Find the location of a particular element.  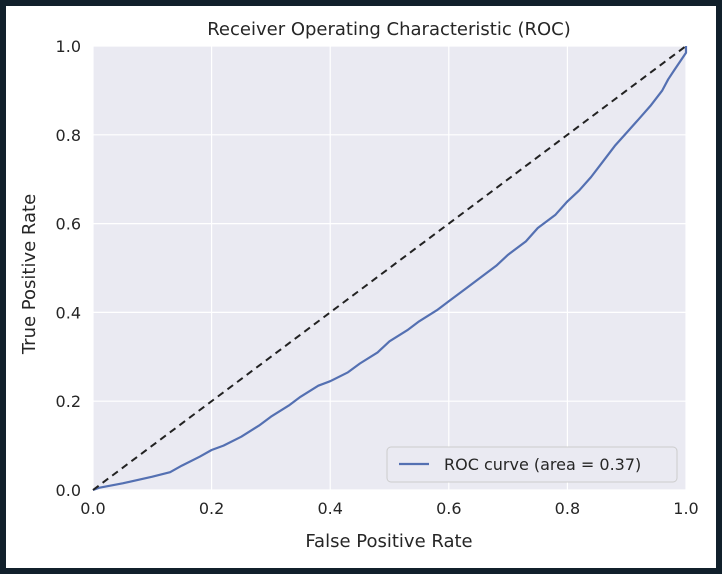

x-tick-label: 0.0 is located at coordinates (92, 508).